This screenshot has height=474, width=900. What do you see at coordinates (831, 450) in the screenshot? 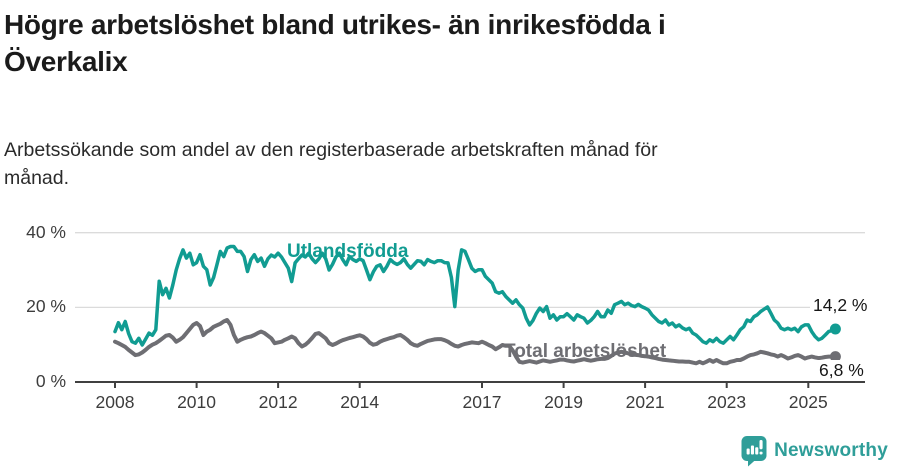
I see `newsworthy-wordmark: Newsworthy` at bounding box center [831, 450].